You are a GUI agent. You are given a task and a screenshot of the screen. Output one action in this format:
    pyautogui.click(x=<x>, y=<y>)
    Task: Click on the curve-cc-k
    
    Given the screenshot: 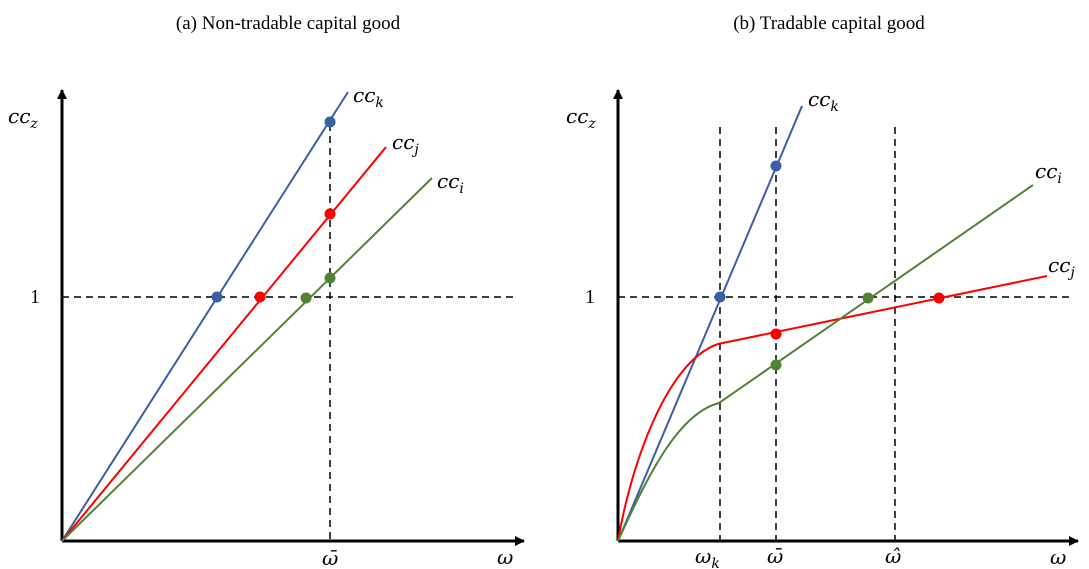 What is the action you would take?
    pyautogui.click(x=710, y=323)
    